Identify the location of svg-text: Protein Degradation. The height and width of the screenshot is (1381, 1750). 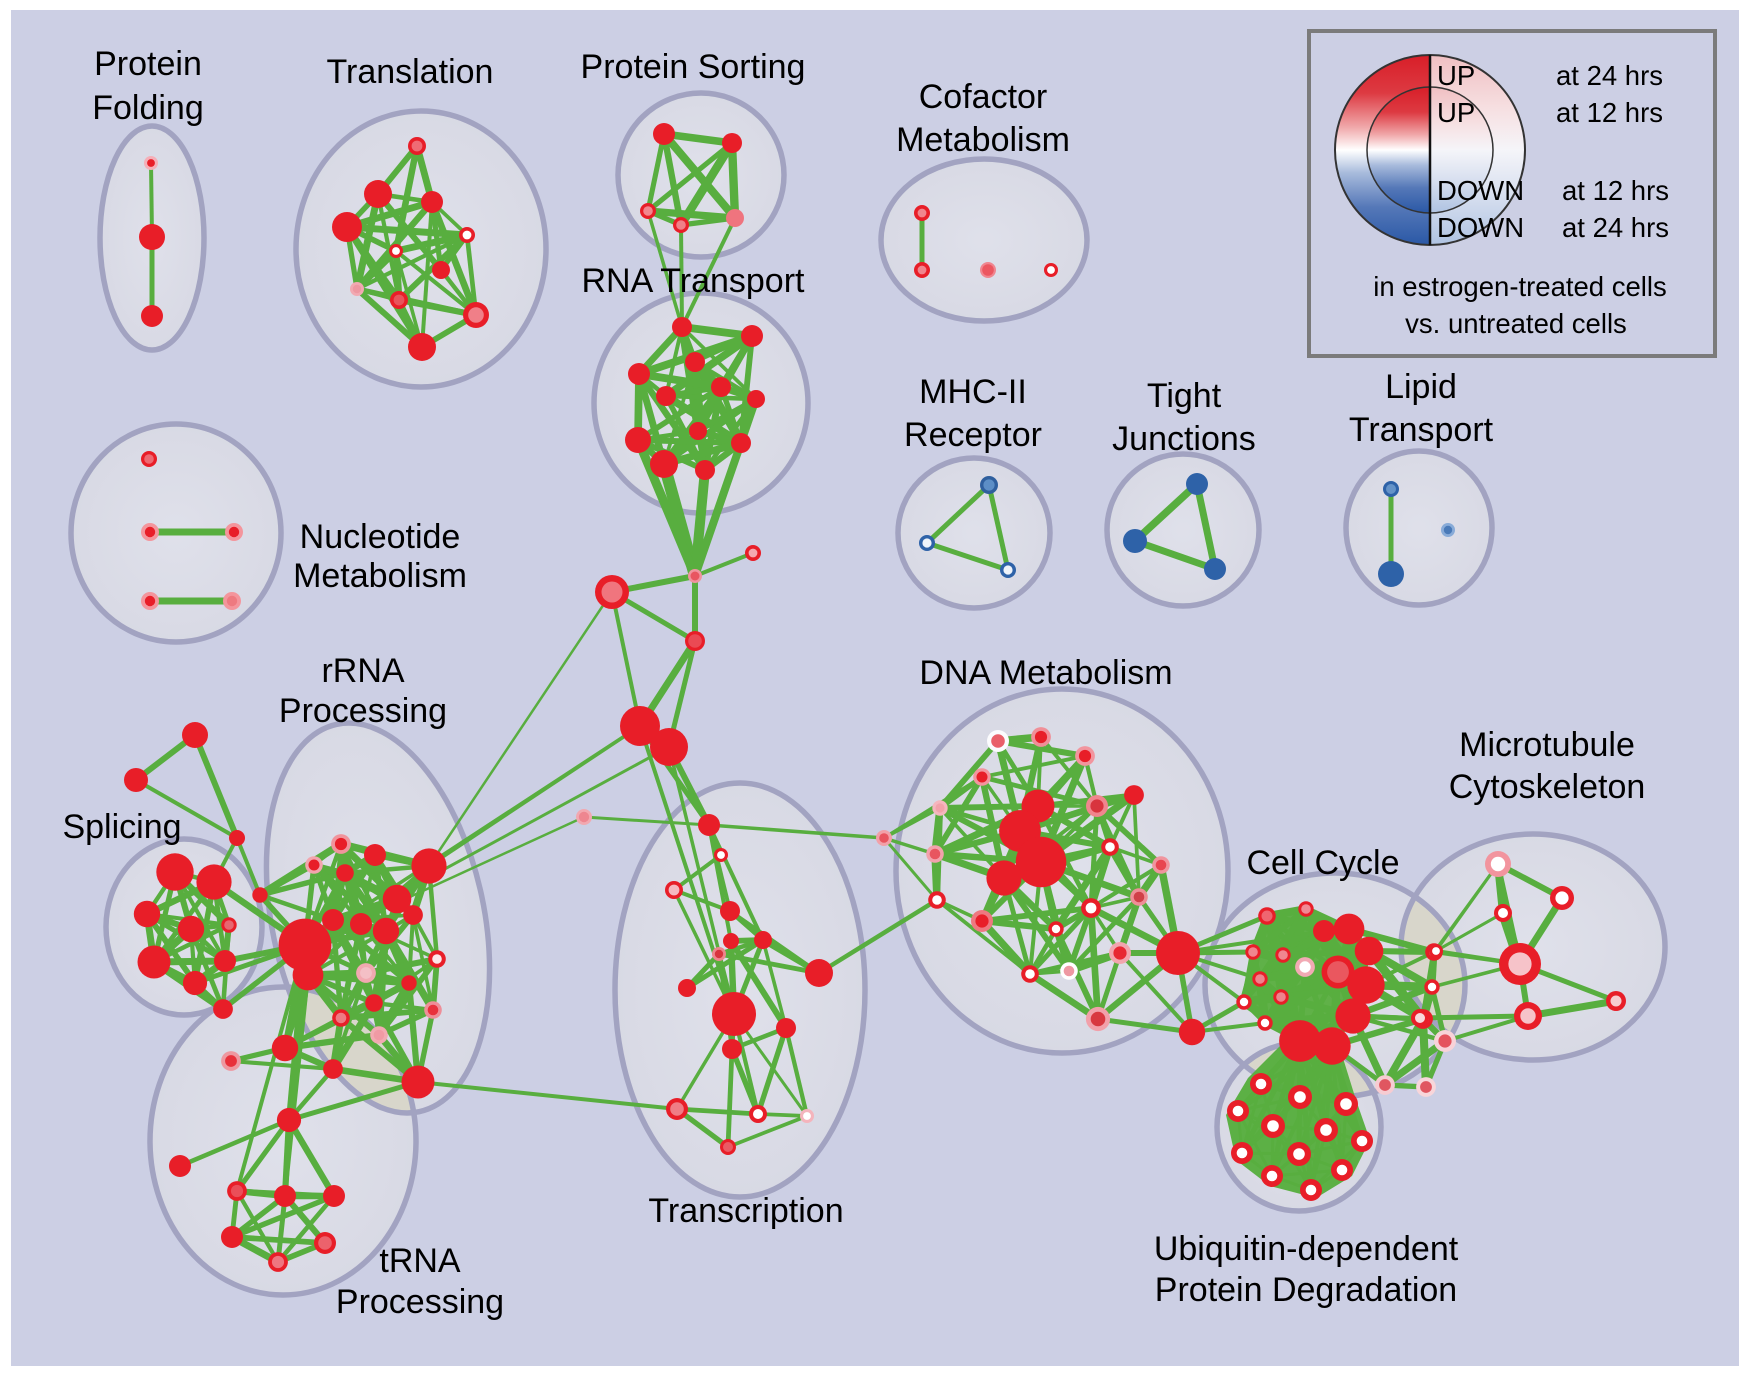
(1306, 1290).